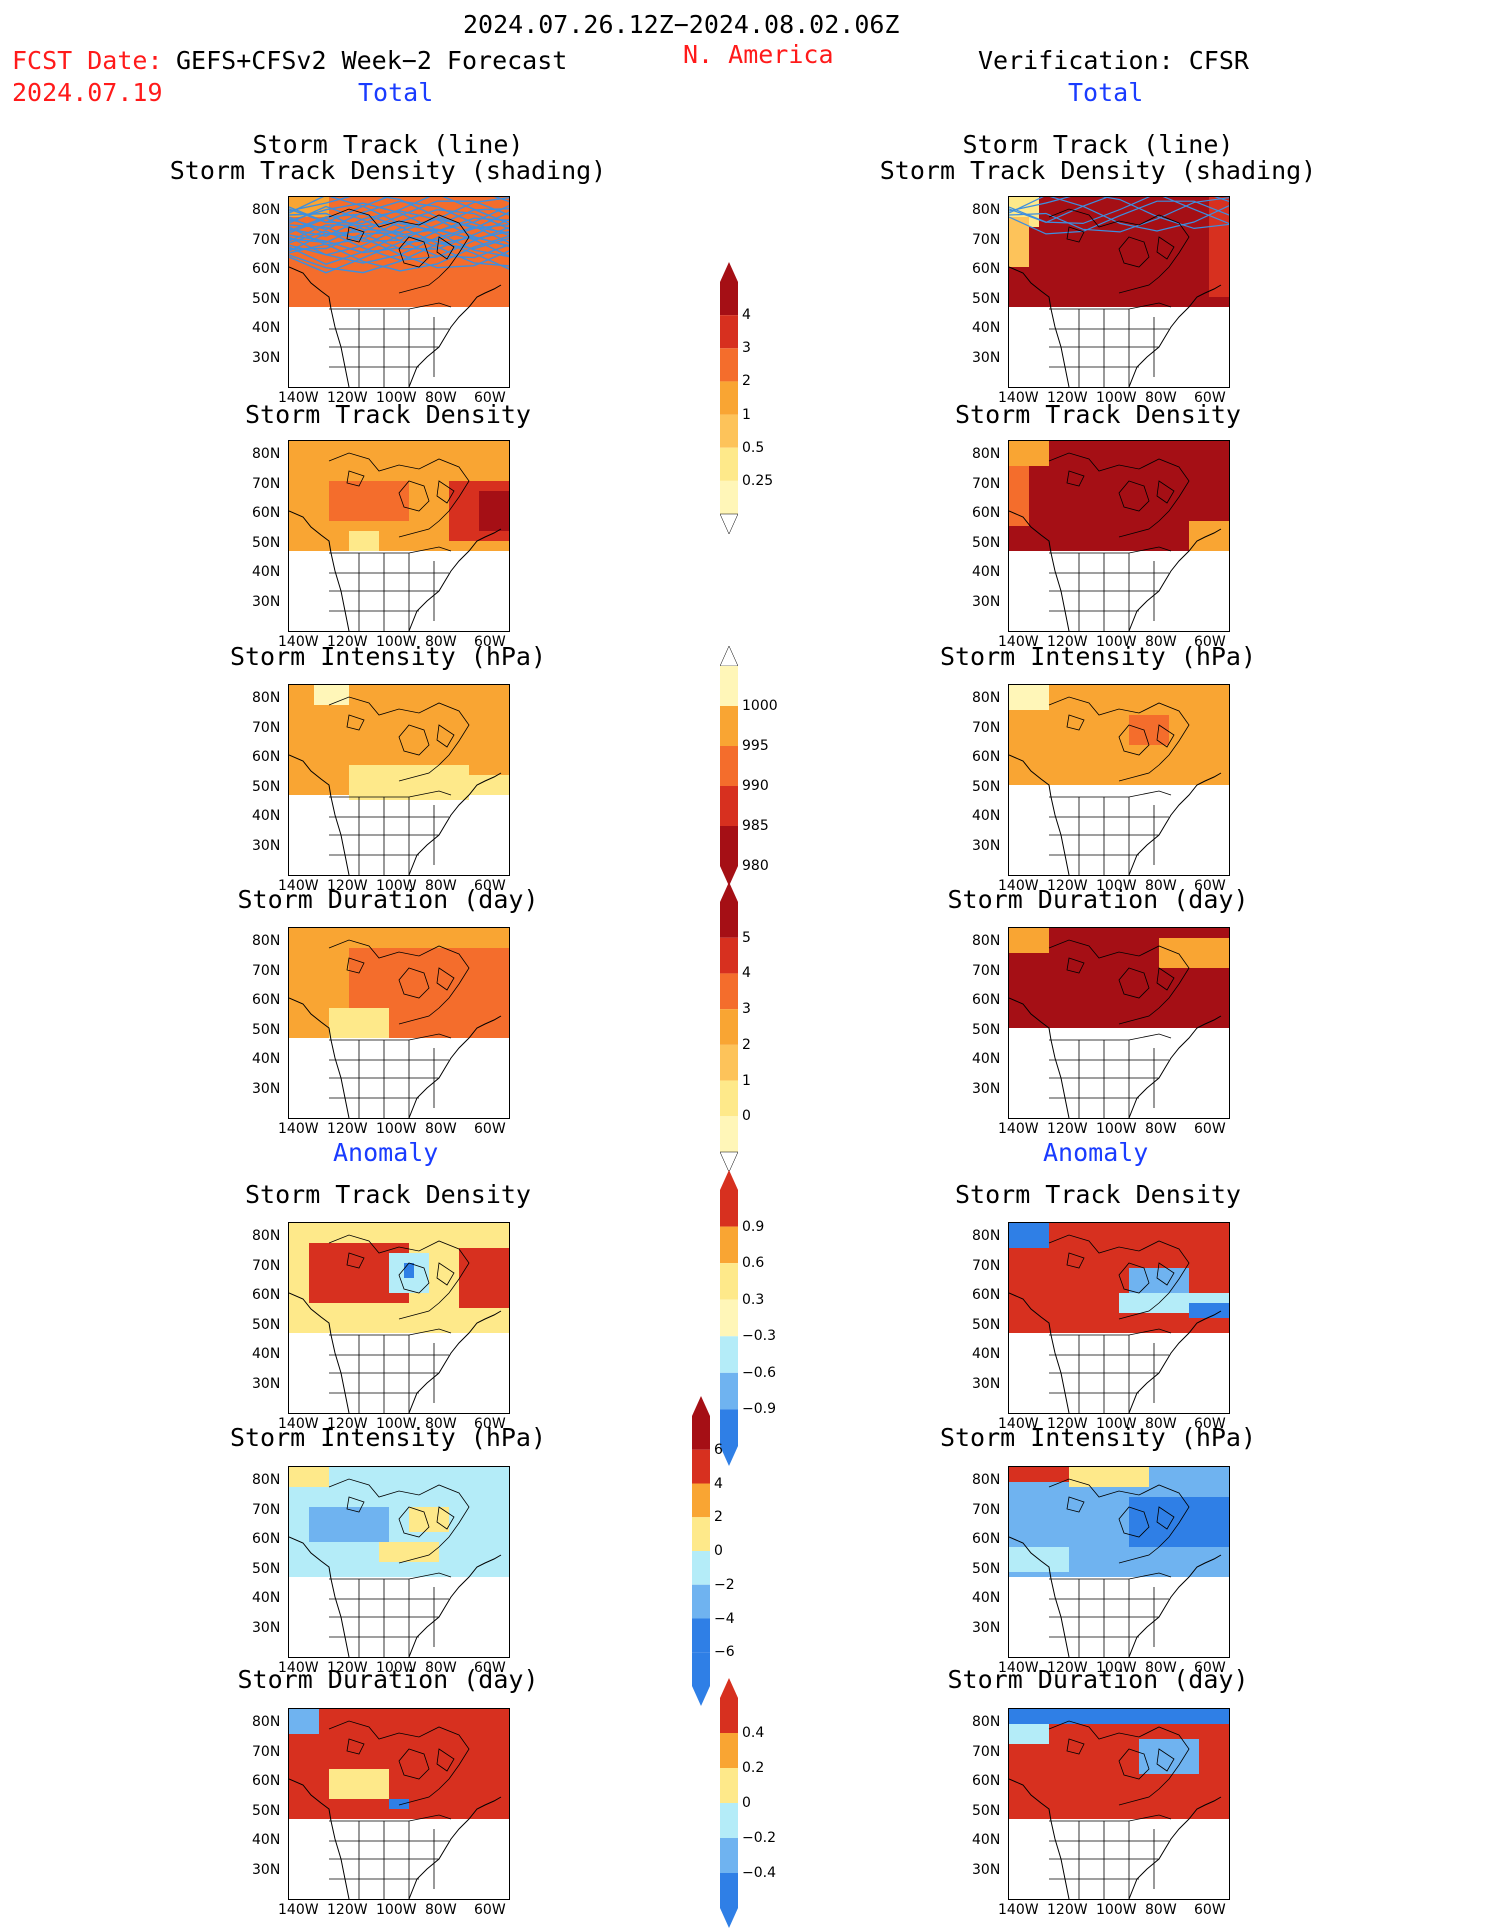  I want to click on map-duration-anomaly-verification, so click(1119, 1804).